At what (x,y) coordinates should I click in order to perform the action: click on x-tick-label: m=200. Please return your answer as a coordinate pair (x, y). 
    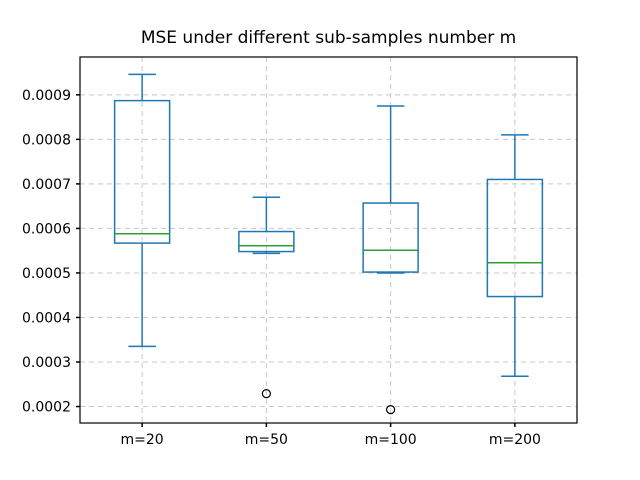
    Looking at the image, I should click on (515, 440).